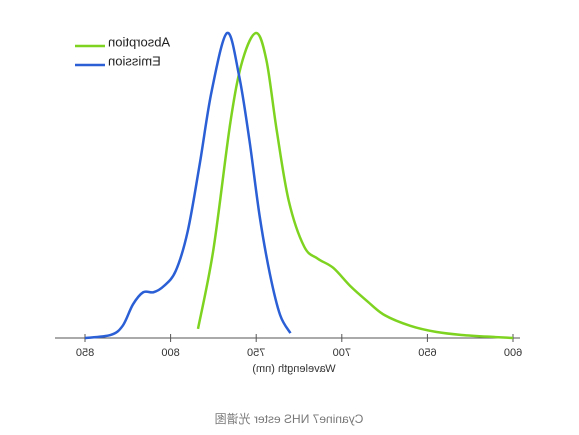  Describe the element at coordinates (170, 353) in the screenshot. I see `x-tick-label: 800` at that location.